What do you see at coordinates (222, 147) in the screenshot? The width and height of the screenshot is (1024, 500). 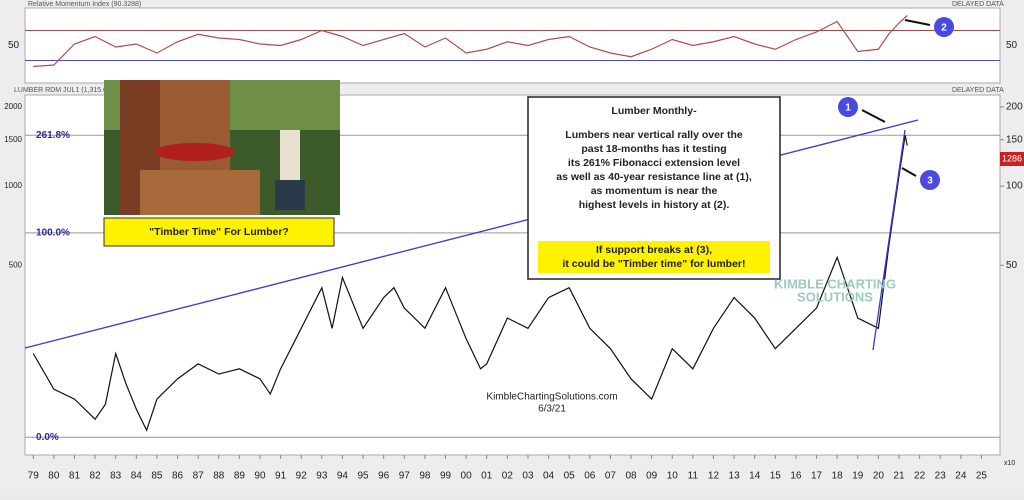 I see `photo` at bounding box center [222, 147].